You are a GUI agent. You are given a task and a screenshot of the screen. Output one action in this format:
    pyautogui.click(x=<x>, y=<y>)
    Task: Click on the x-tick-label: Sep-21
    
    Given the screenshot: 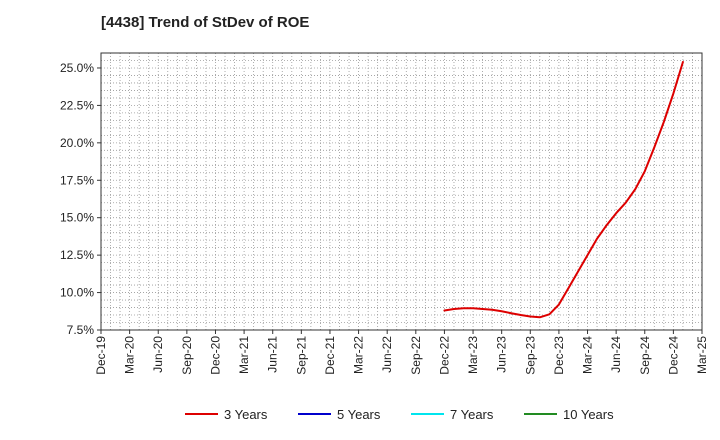 What is the action you would take?
    pyautogui.click(x=301, y=355)
    